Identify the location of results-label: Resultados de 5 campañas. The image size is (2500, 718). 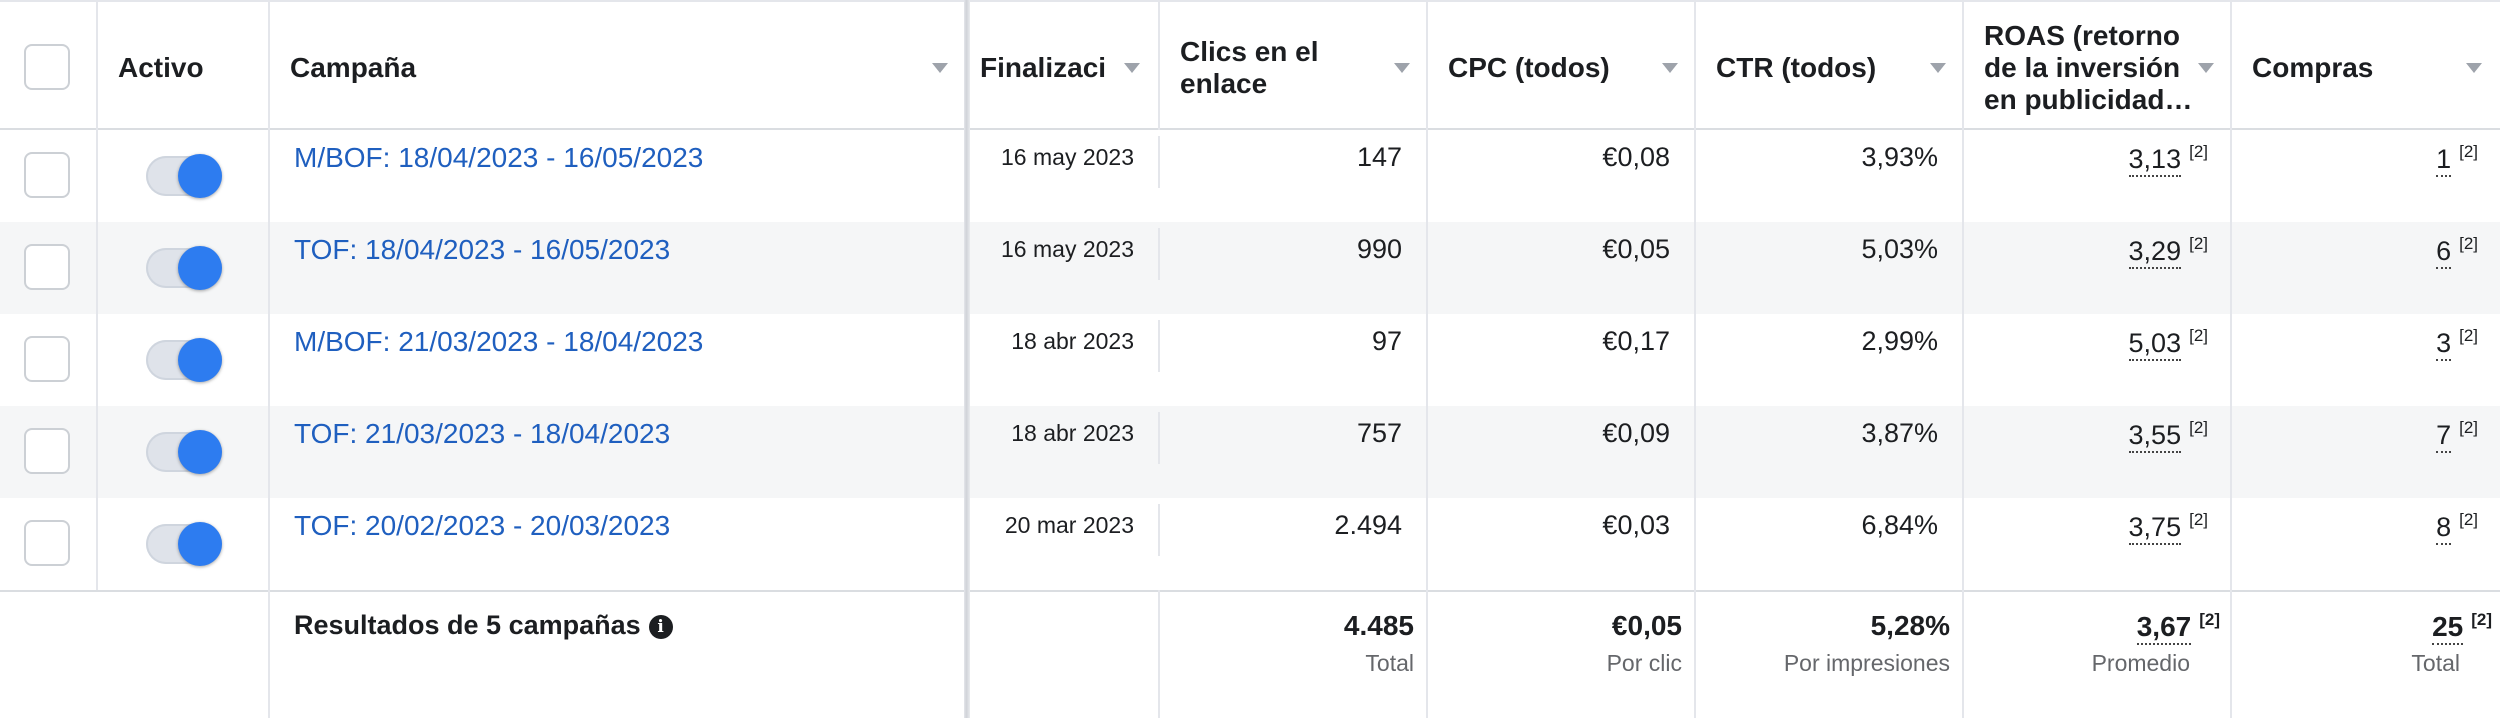
(467, 625).